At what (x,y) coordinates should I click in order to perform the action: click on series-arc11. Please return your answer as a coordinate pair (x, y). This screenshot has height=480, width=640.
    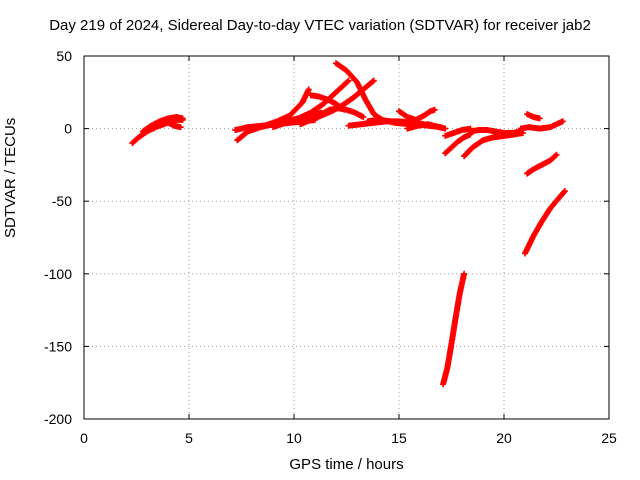
    Looking at the image, I should click on (373, 94).